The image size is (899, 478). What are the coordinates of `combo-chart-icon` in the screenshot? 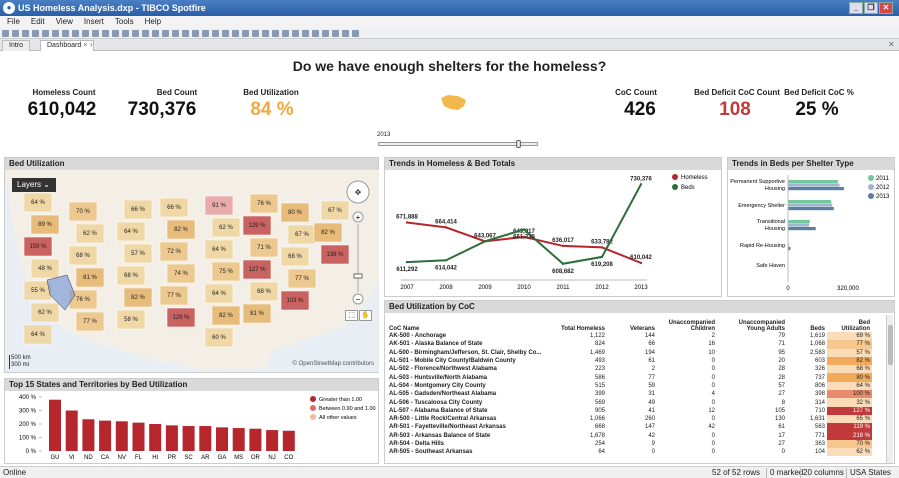 It's located at (125, 33).